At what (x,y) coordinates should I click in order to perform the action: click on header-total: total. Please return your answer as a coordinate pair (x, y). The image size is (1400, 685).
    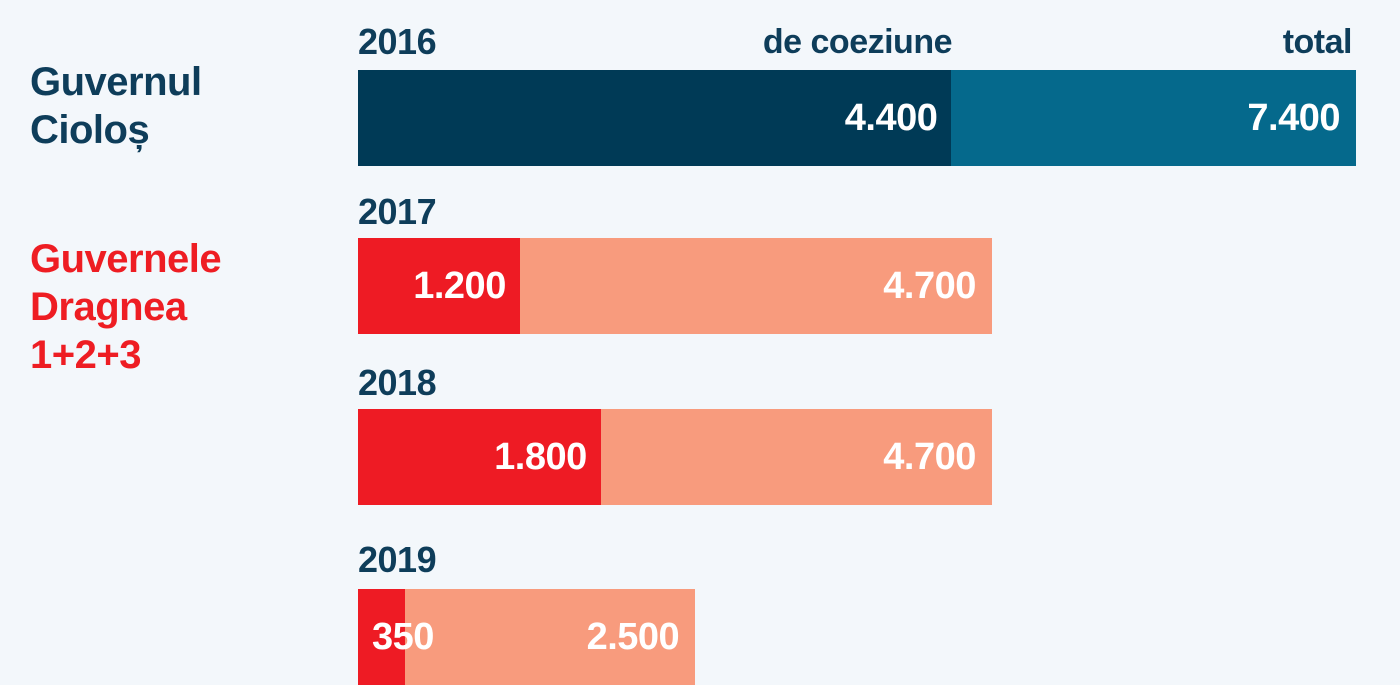
    Looking at the image, I should click on (1317, 42).